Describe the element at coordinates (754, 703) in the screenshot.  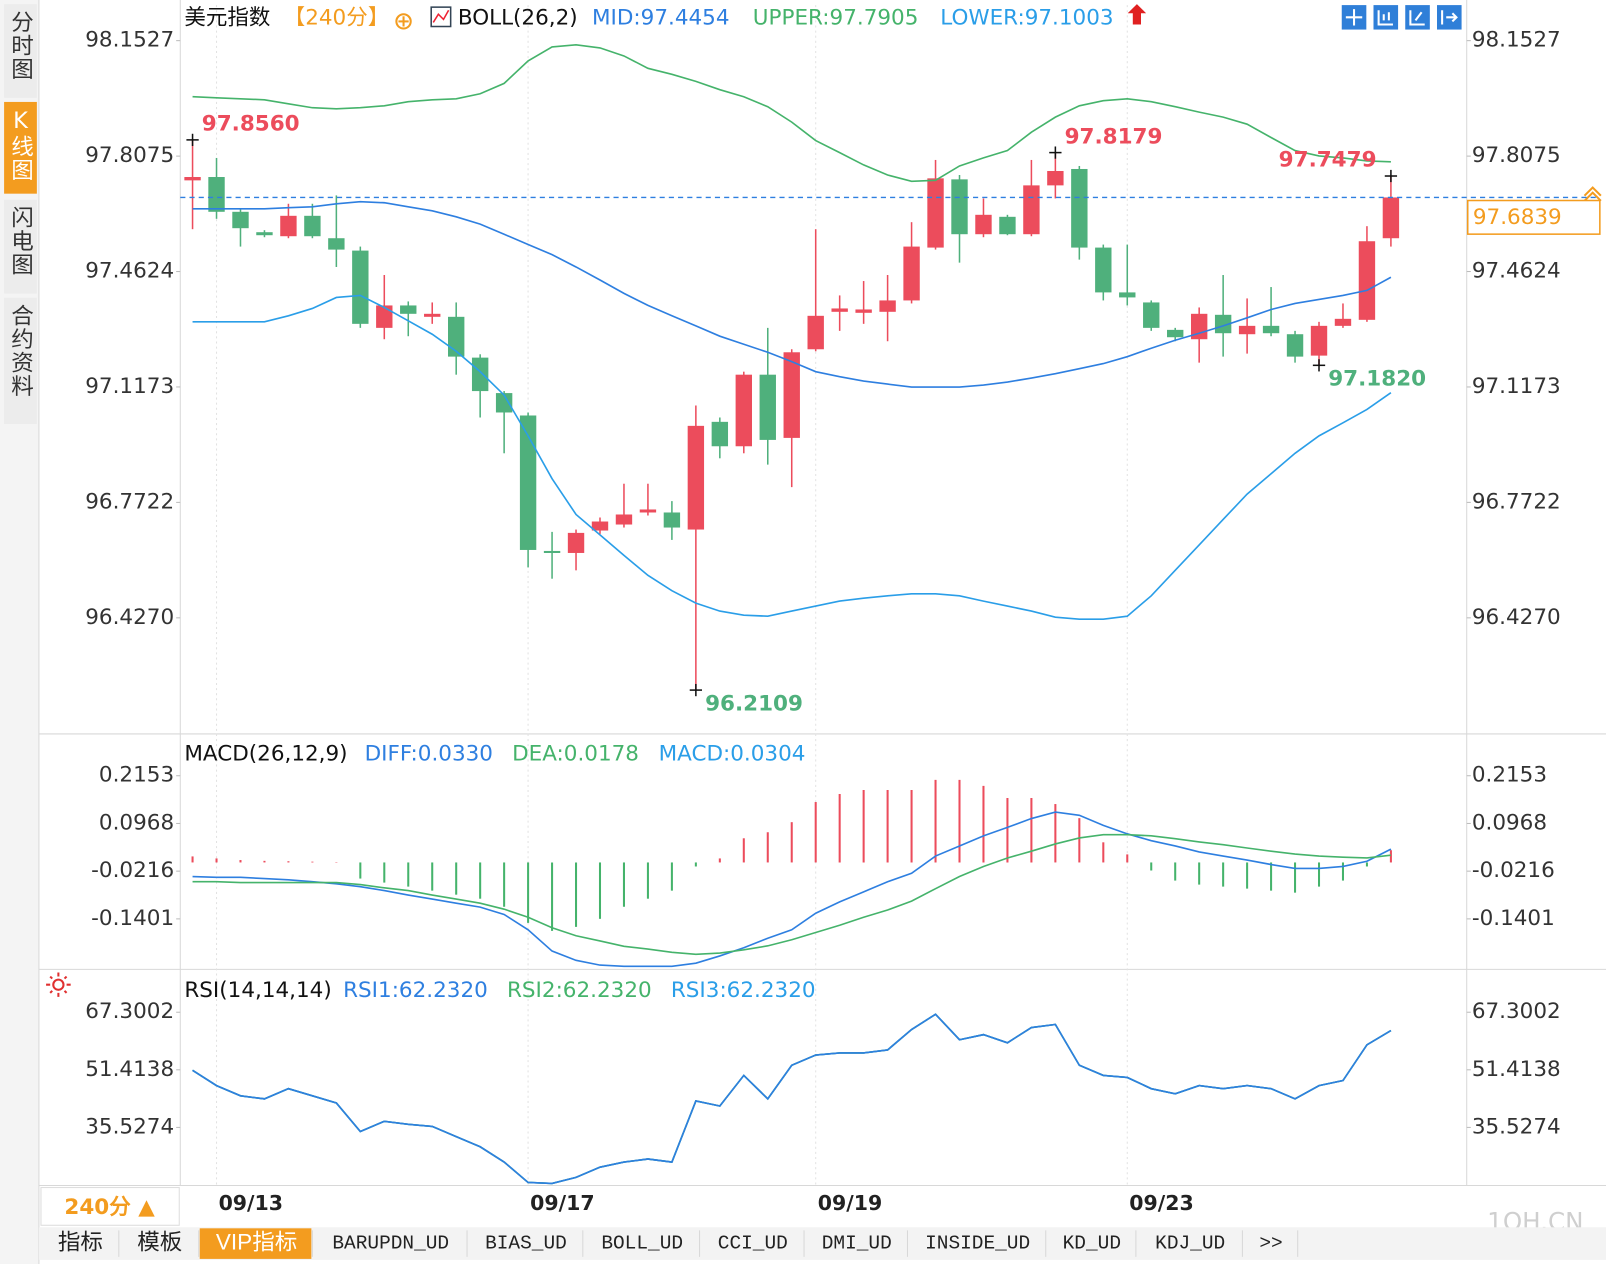
I see `extreme-label: 96.2109` at that location.